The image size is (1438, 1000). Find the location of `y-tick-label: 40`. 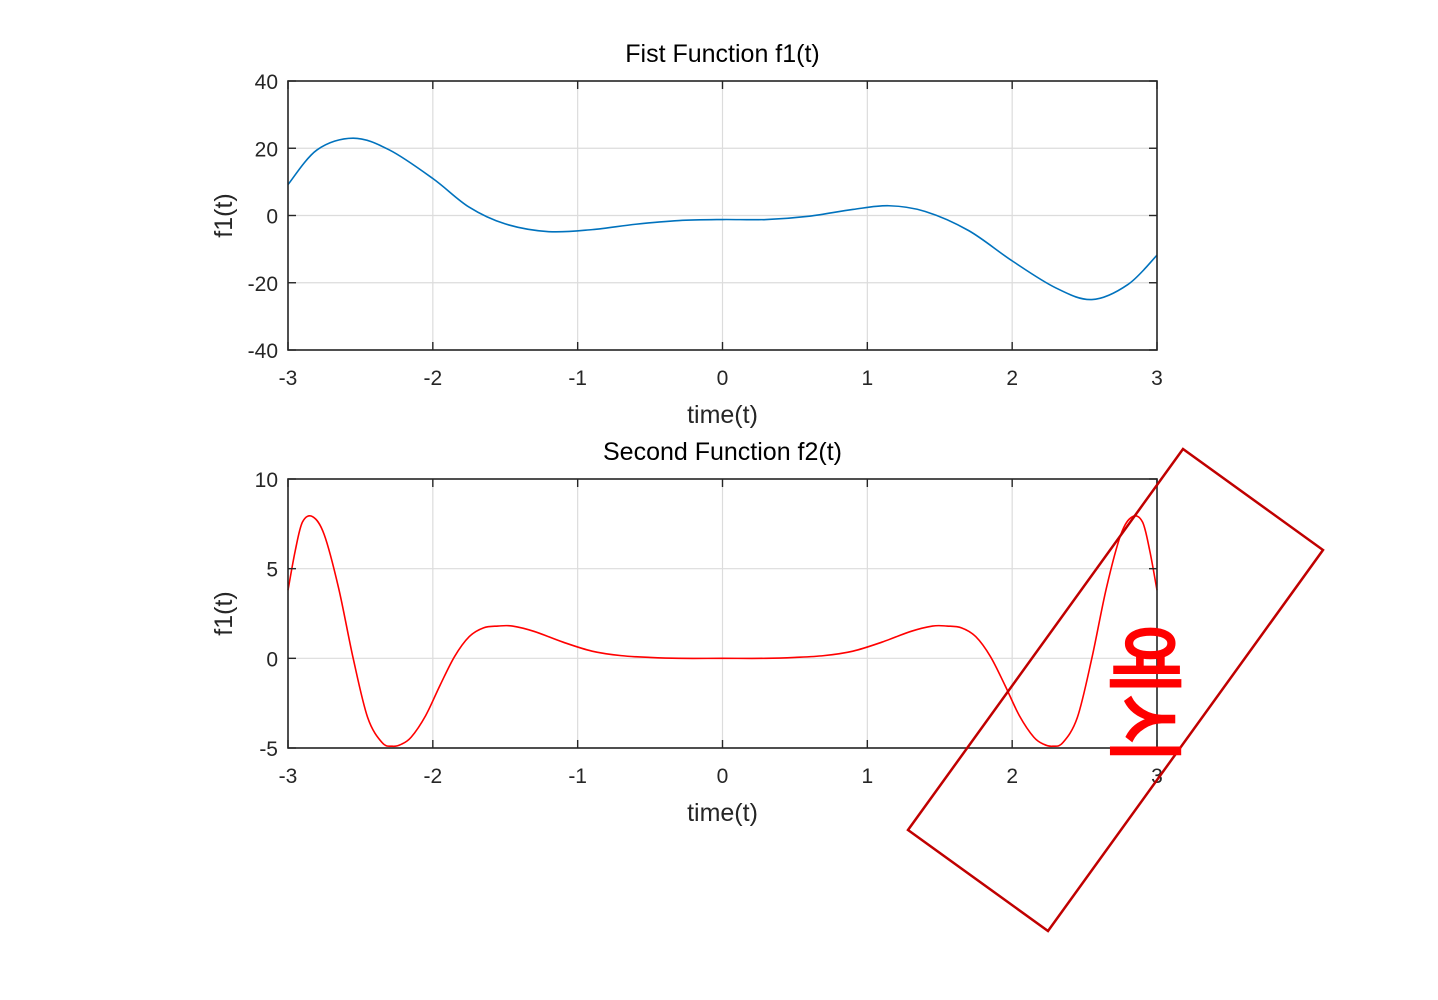

y-tick-label: 40 is located at coordinates (266, 82).